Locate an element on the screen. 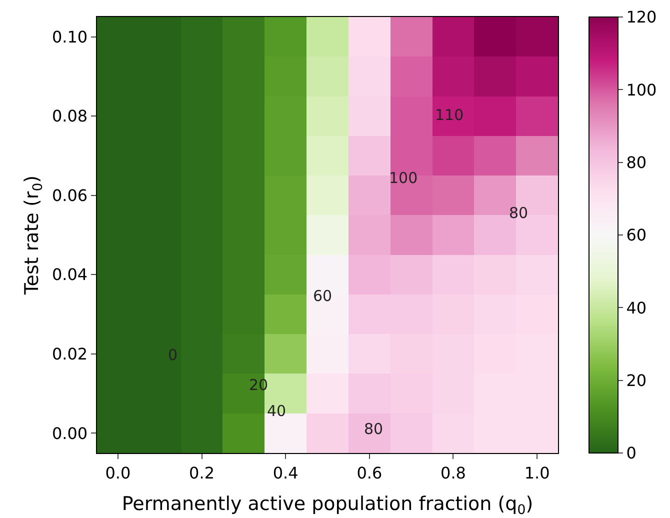 Image resolution: width=670 pixels, height=518 pixels. annotation: 60 is located at coordinates (322, 296).